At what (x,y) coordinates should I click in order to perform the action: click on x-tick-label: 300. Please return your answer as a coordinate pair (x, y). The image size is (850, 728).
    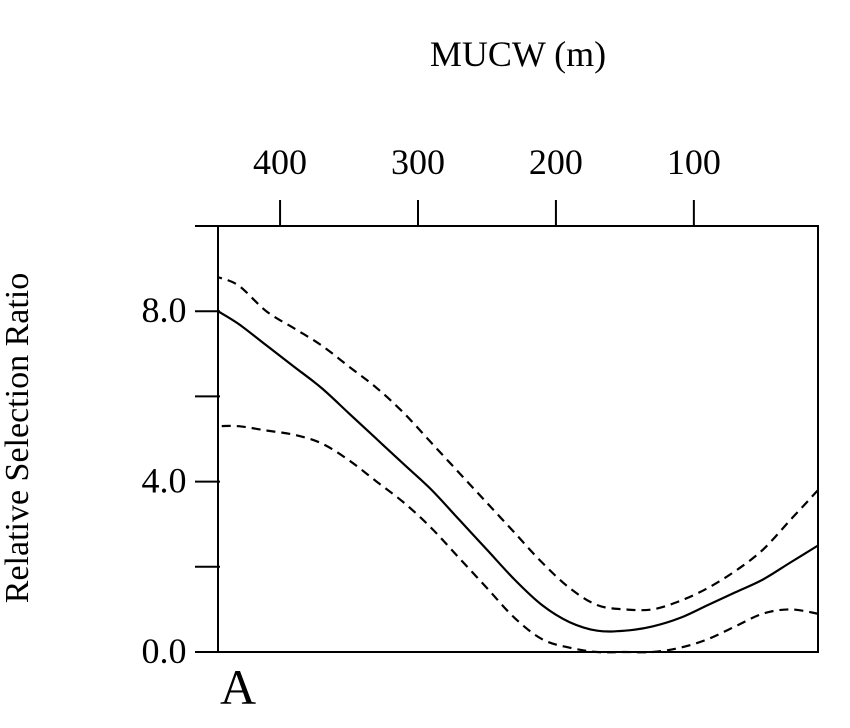
    Looking at the image, I should click on (418, 162).